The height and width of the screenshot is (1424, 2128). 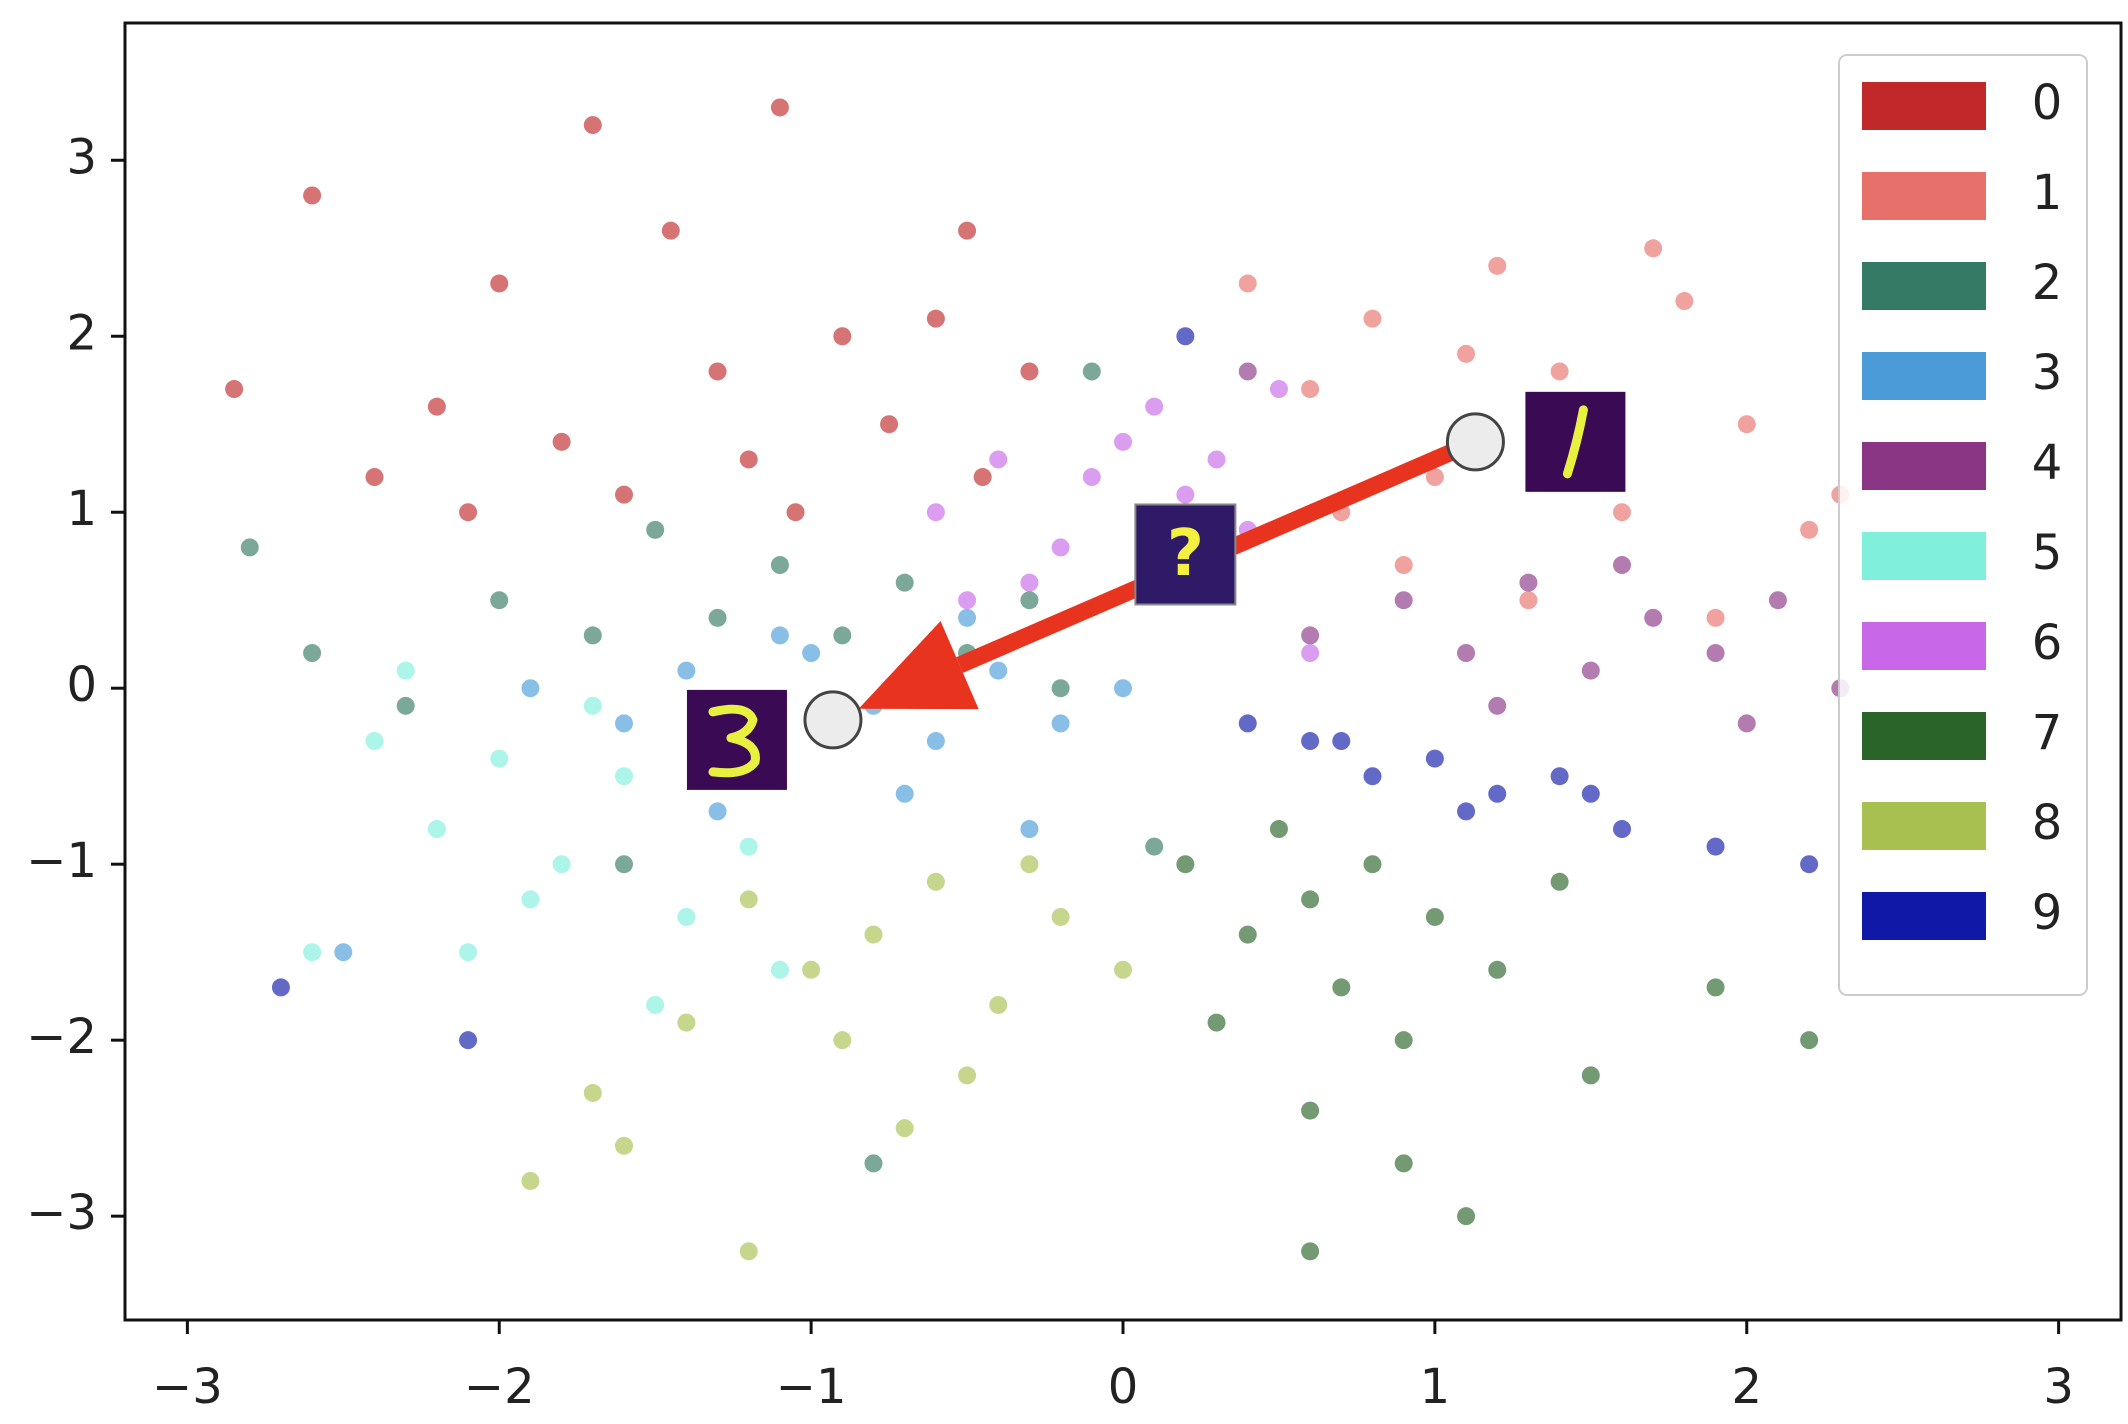 What do you see at coordinates (2047, 463) in the screenshot?
I see `legend-label: 4` at bounding box center [2047, 463].